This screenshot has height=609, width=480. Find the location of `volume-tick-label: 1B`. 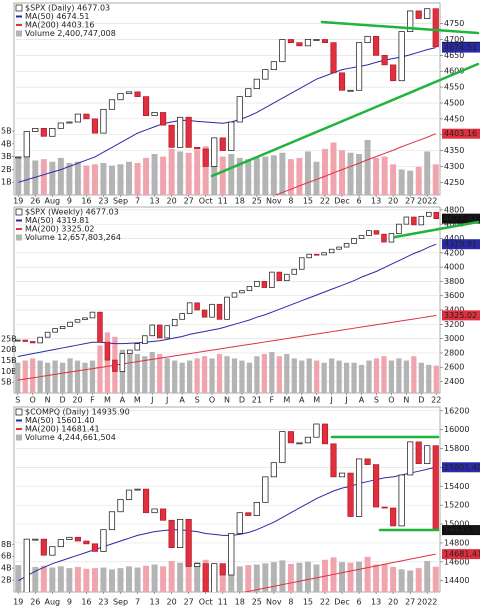

volume-tick-label: 1B is located at coordinates (6, 182).